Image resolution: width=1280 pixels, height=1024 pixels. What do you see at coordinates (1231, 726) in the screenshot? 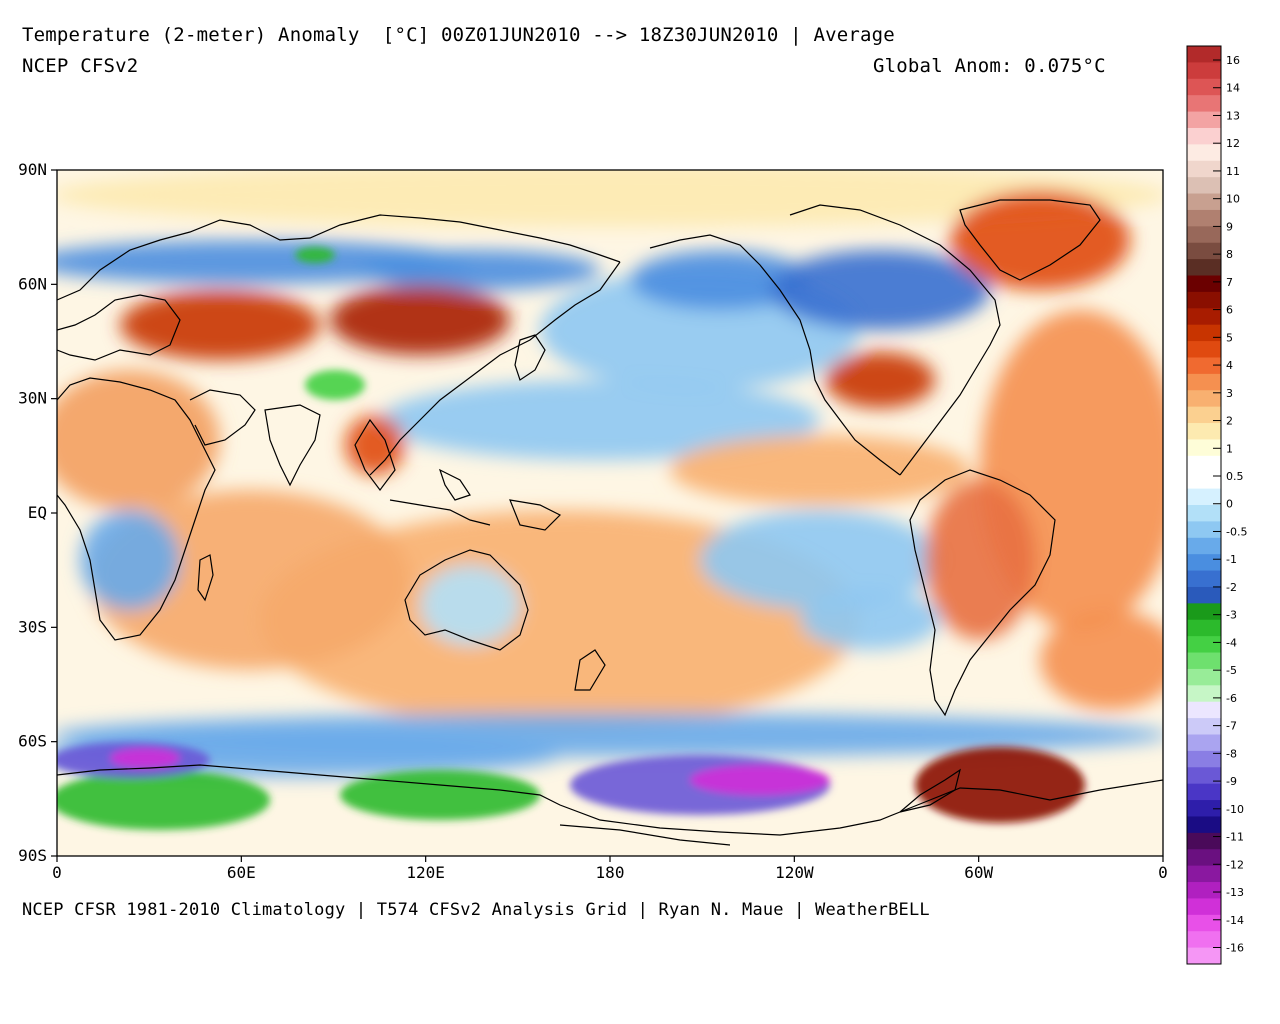
I see `colorbar-label: -7` at bounding box center [1231, 726].